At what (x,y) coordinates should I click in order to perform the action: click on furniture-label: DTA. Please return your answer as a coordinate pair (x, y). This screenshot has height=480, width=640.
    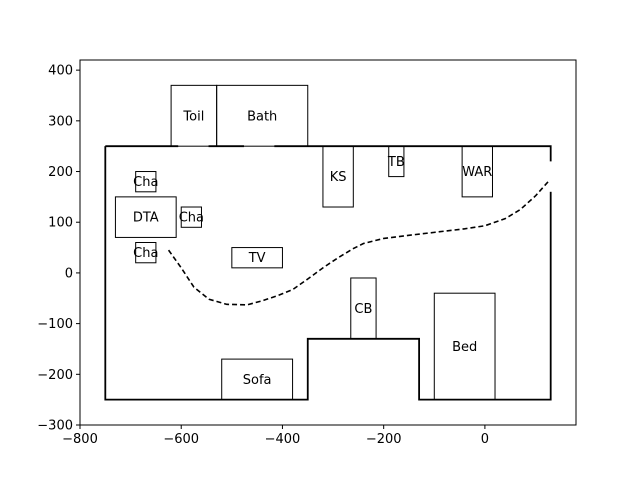
    Looking at the image, I should click on (146, 218).